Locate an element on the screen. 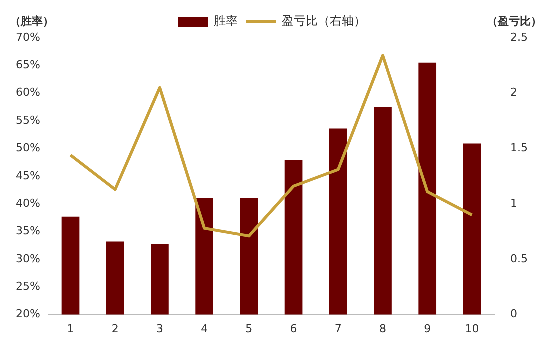  x-tick-label: 6 is located at coordinates (294, 329).